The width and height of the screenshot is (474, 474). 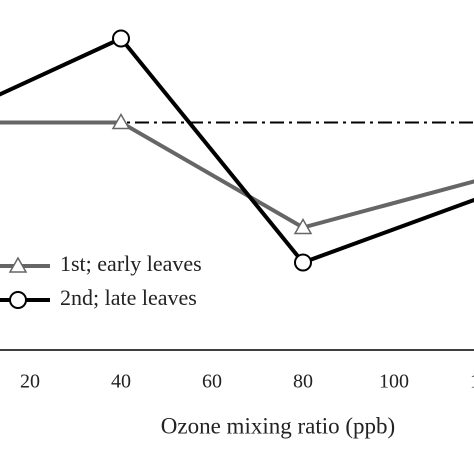 What do you see at coordinates (278, 425) in the screenshot?
I see `x-axis-label: Ozone mixing ratio (ppb)` at bounding box center [278, 425].